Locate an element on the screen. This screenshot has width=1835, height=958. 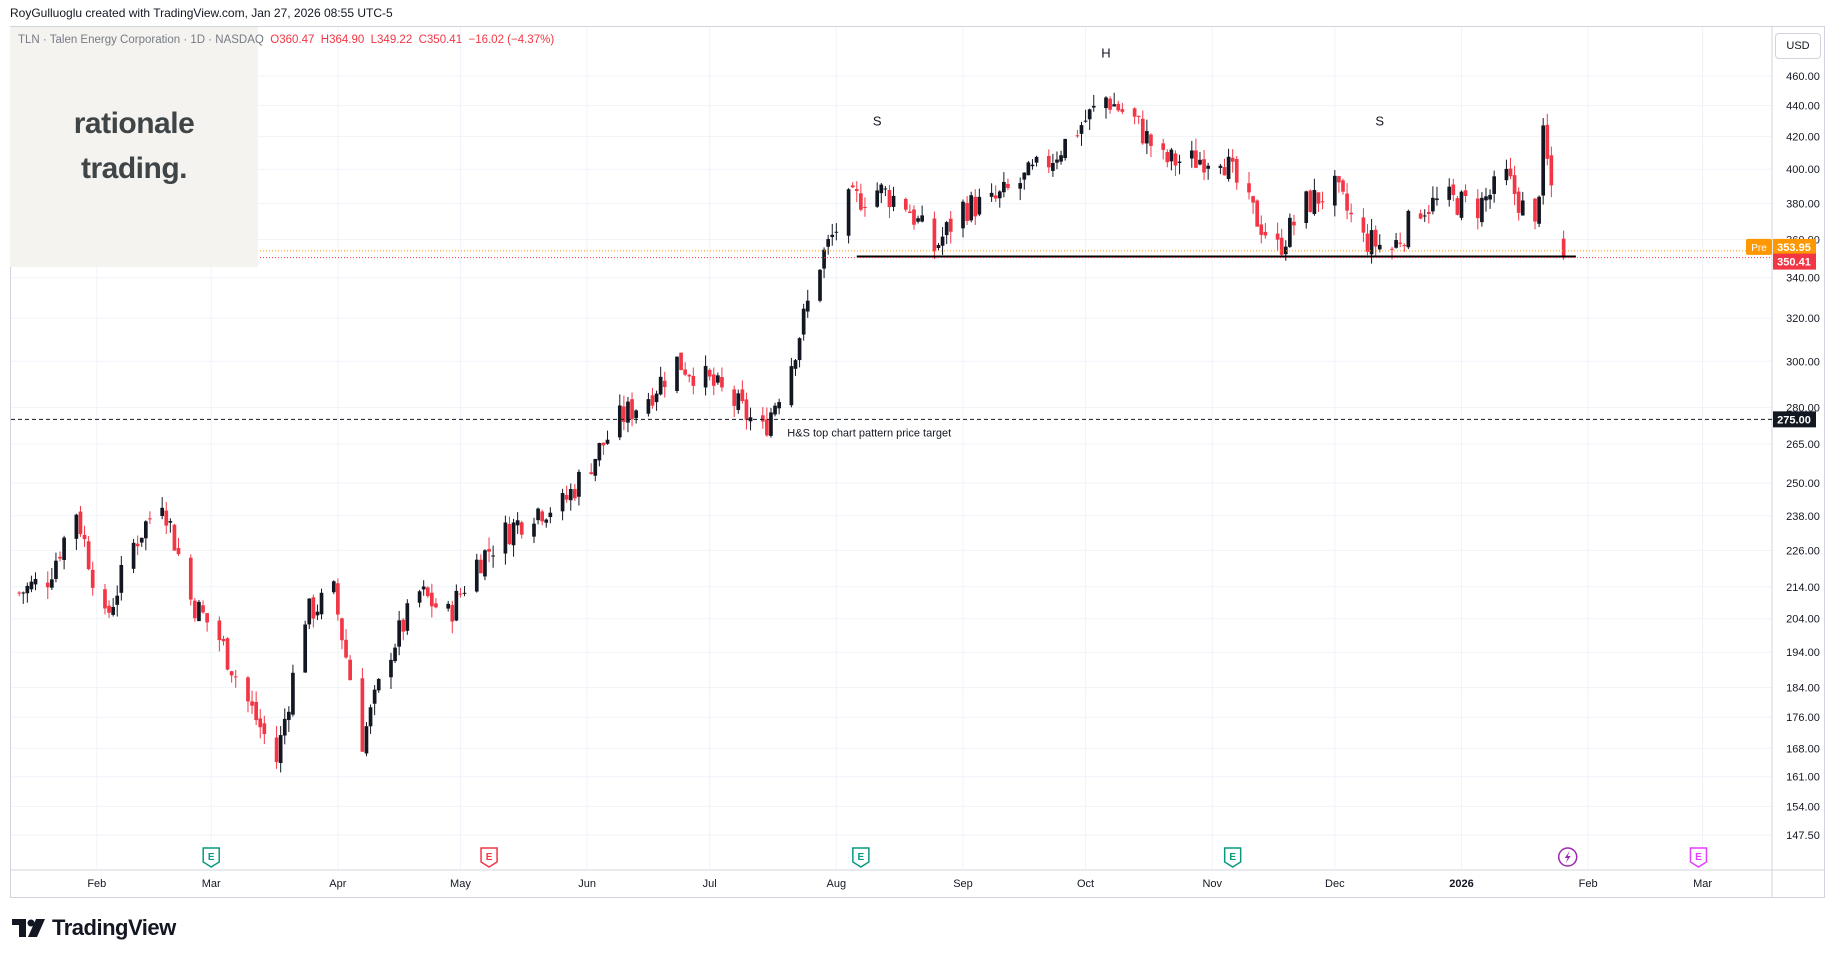
x-tick-label: Feb is located at coordinates (96, 884).